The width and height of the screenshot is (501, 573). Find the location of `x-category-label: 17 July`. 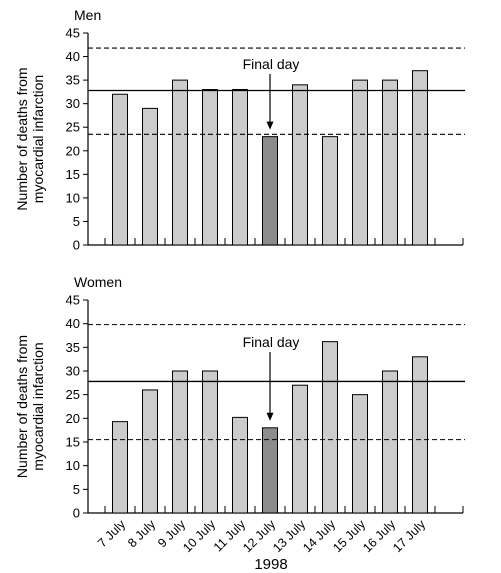

x-category-label: 17 July is located at coordinates (409, 536).